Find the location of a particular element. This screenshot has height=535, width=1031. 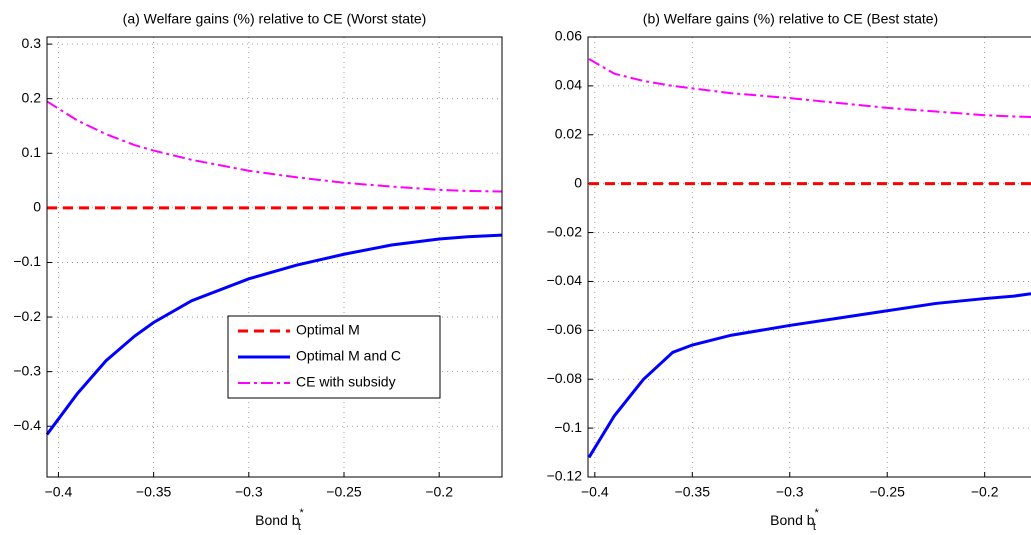

y-tick-label: −0.12 is located at coordinates (565, 476).